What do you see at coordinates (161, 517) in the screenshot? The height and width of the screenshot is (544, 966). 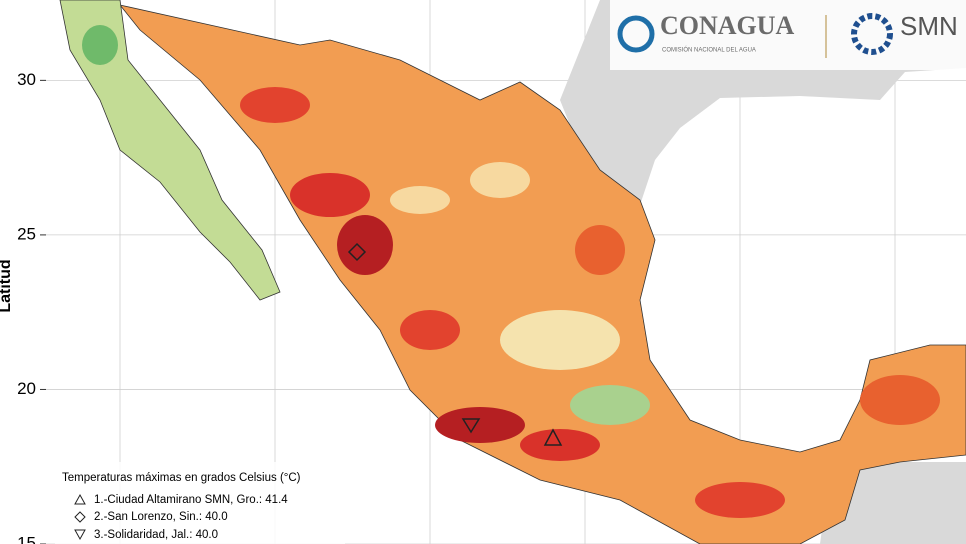 I see `legend-item: 2.-San Lorenzo, Sin.: 40.0` at bounding box center [161, 517].